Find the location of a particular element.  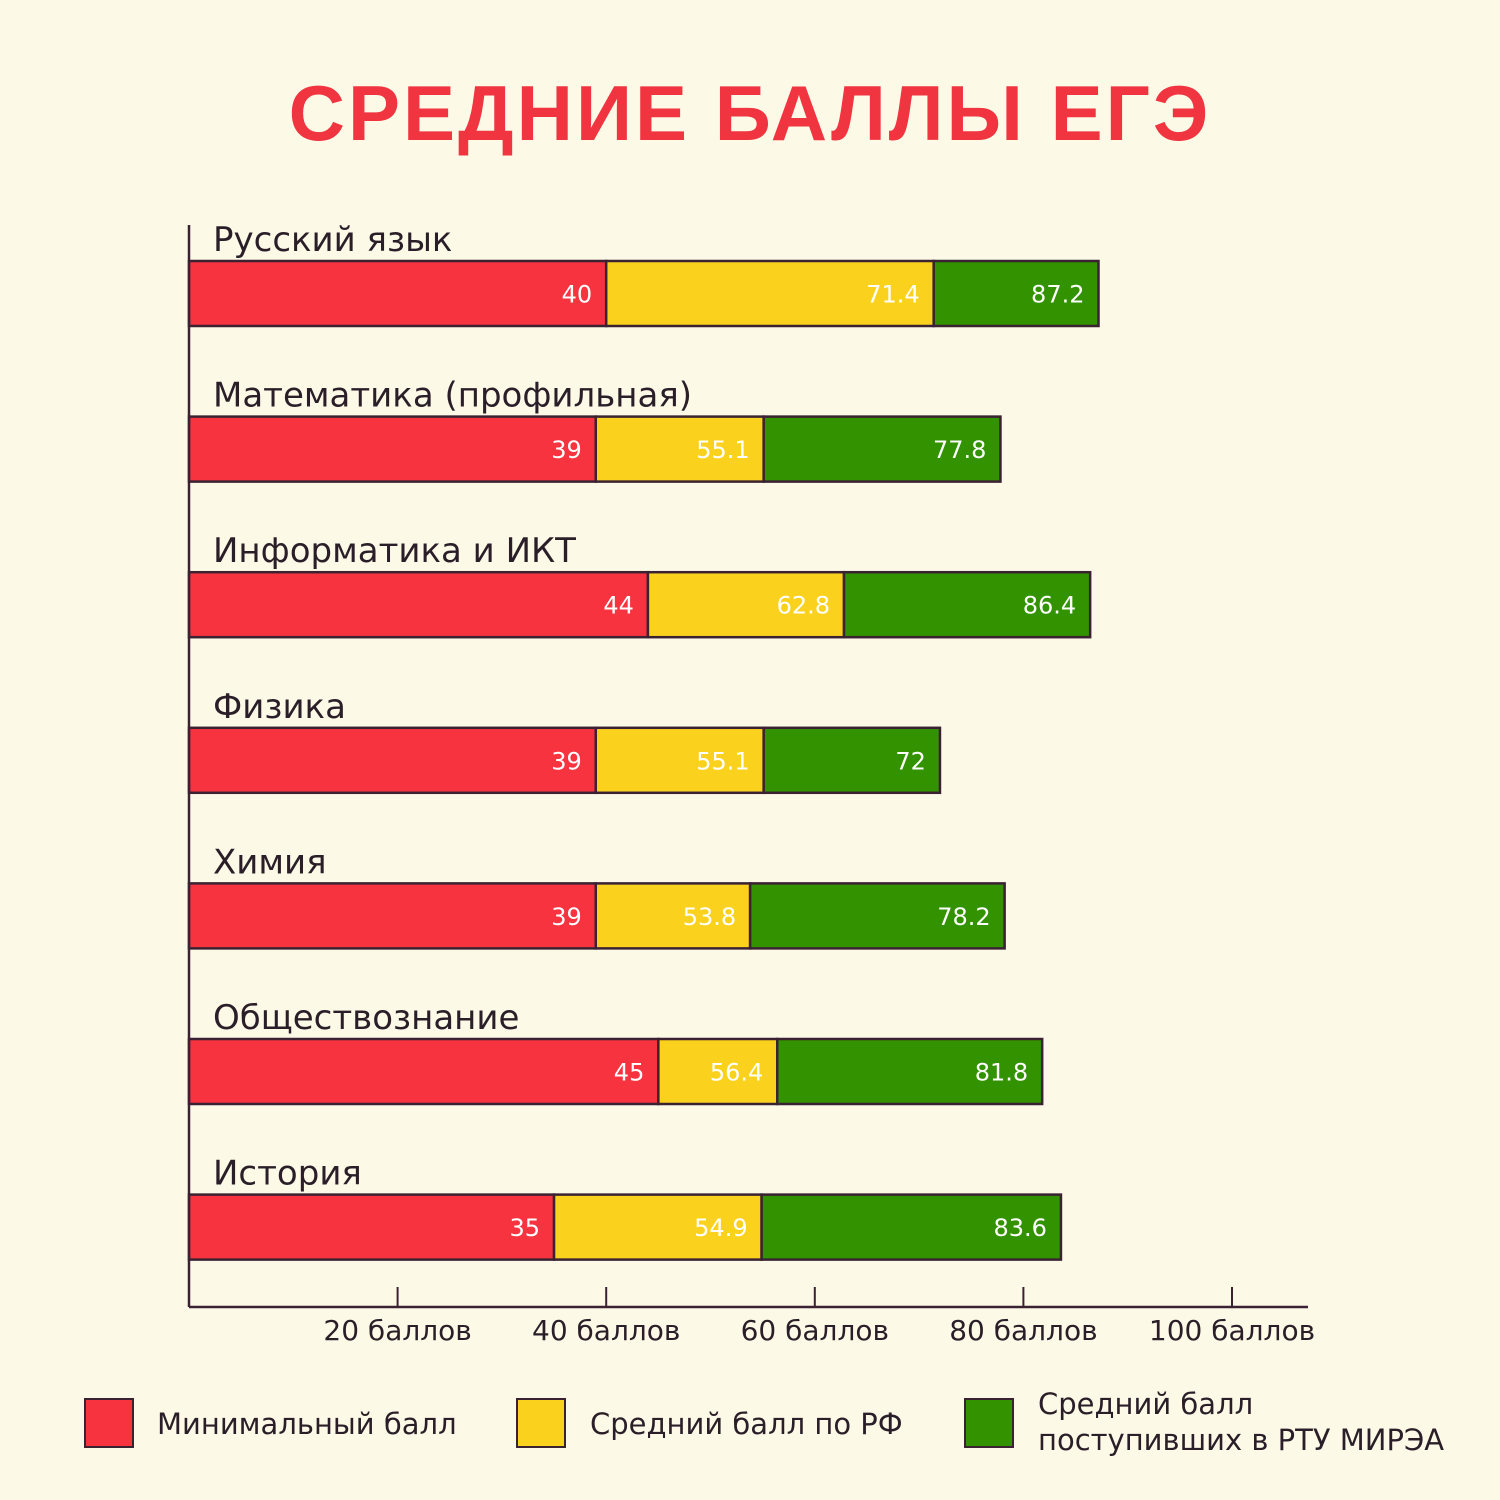

legend-label-min: Минимальный балл is located at coordinates (307, 1424).